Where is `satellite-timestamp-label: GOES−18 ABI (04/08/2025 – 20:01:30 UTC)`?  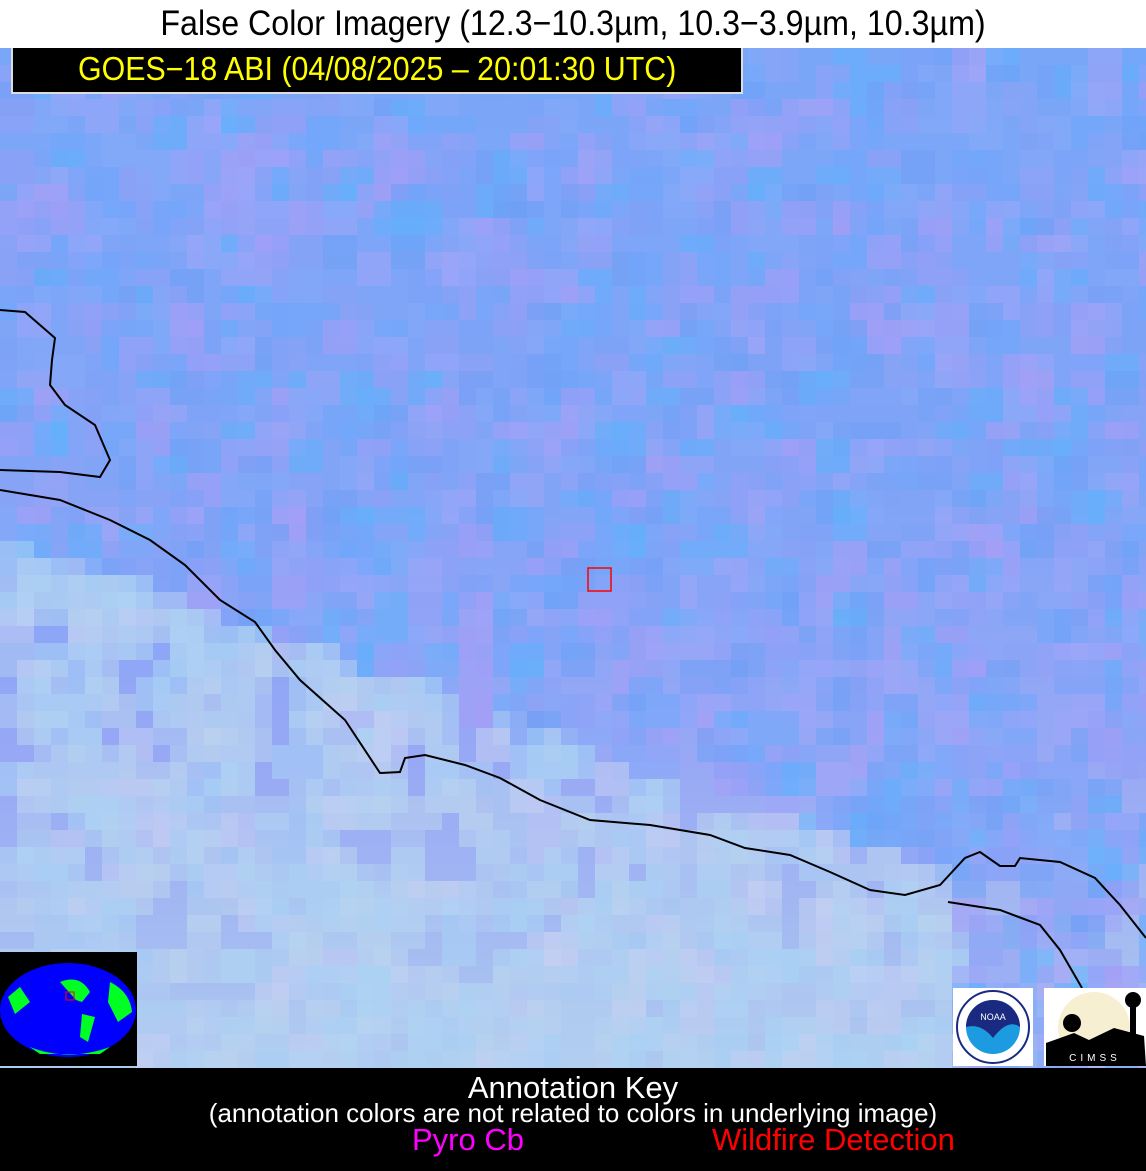
satellite-timestamp-label: GOES−18 ABI (04/08/2025 – 20:01:30 UTC) is located at coordinates (377, 71).